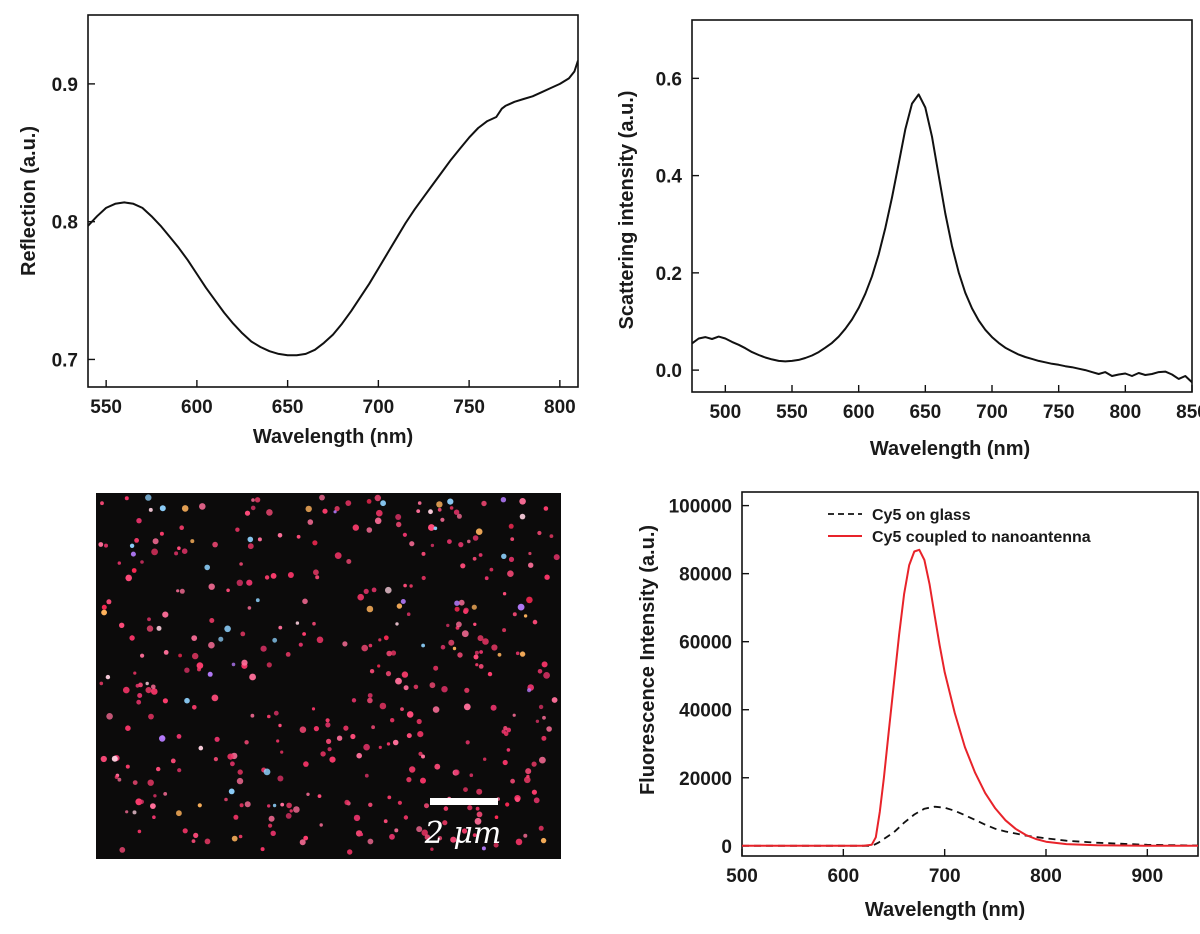  I want to click on fluorescence-x-axis-title: Wavelength (nm), so click(945, 910).